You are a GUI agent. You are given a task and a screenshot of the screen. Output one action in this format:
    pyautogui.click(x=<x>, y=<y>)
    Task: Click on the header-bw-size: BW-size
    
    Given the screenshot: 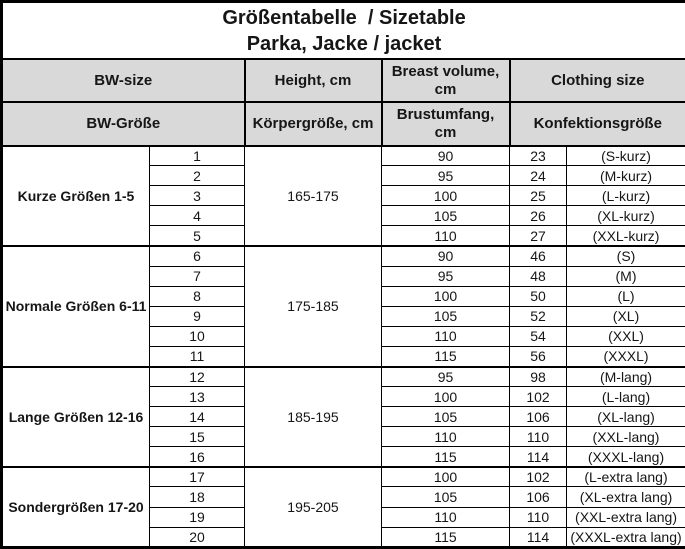 What is the action you would take?
    pyautogui.click(x=123, y=81)
    